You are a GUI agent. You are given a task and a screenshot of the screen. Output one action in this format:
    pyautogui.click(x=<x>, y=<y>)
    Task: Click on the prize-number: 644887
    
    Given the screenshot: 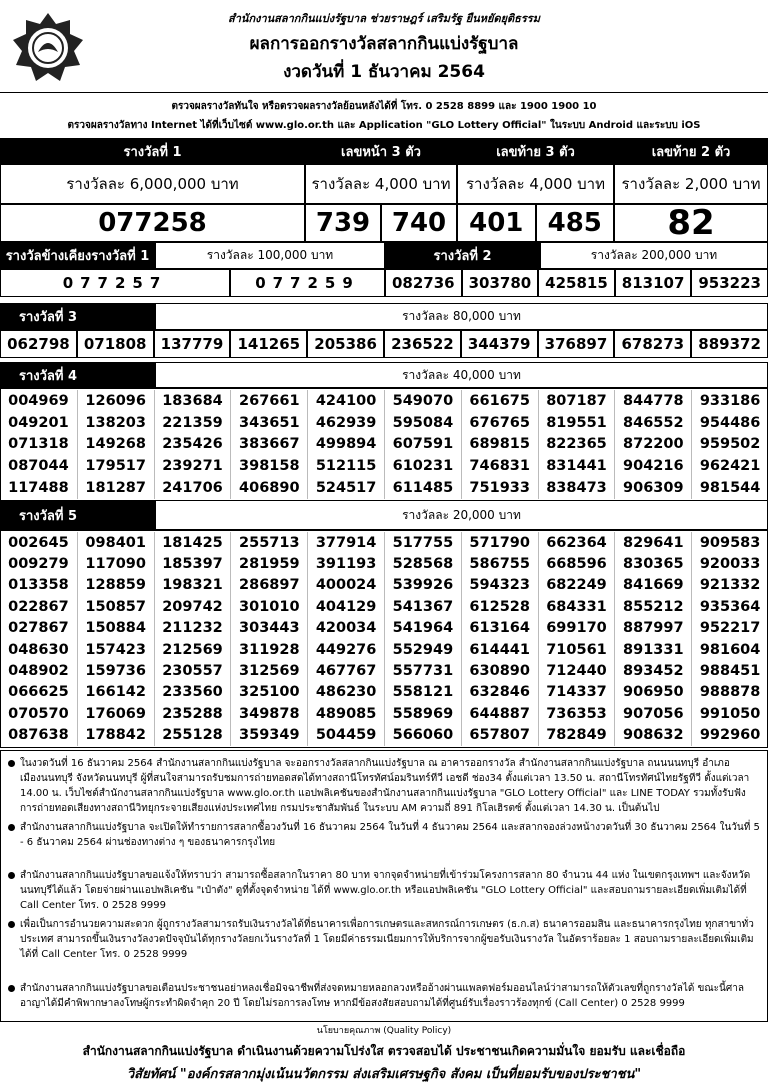 What is the action you would take?
    pyautogui.click(x=499, y=714)
    